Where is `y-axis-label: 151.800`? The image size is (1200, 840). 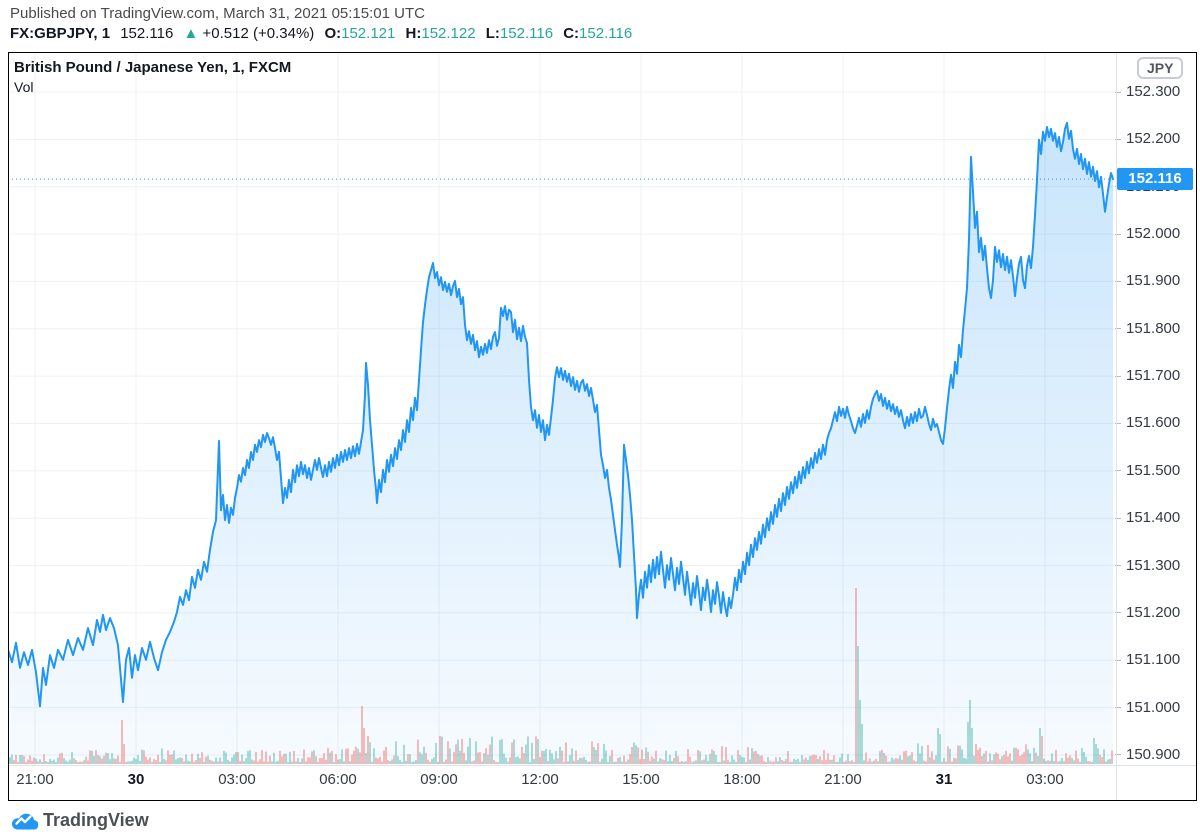
y-axis-label: 151.800 is located at coordinates (1153, 328).